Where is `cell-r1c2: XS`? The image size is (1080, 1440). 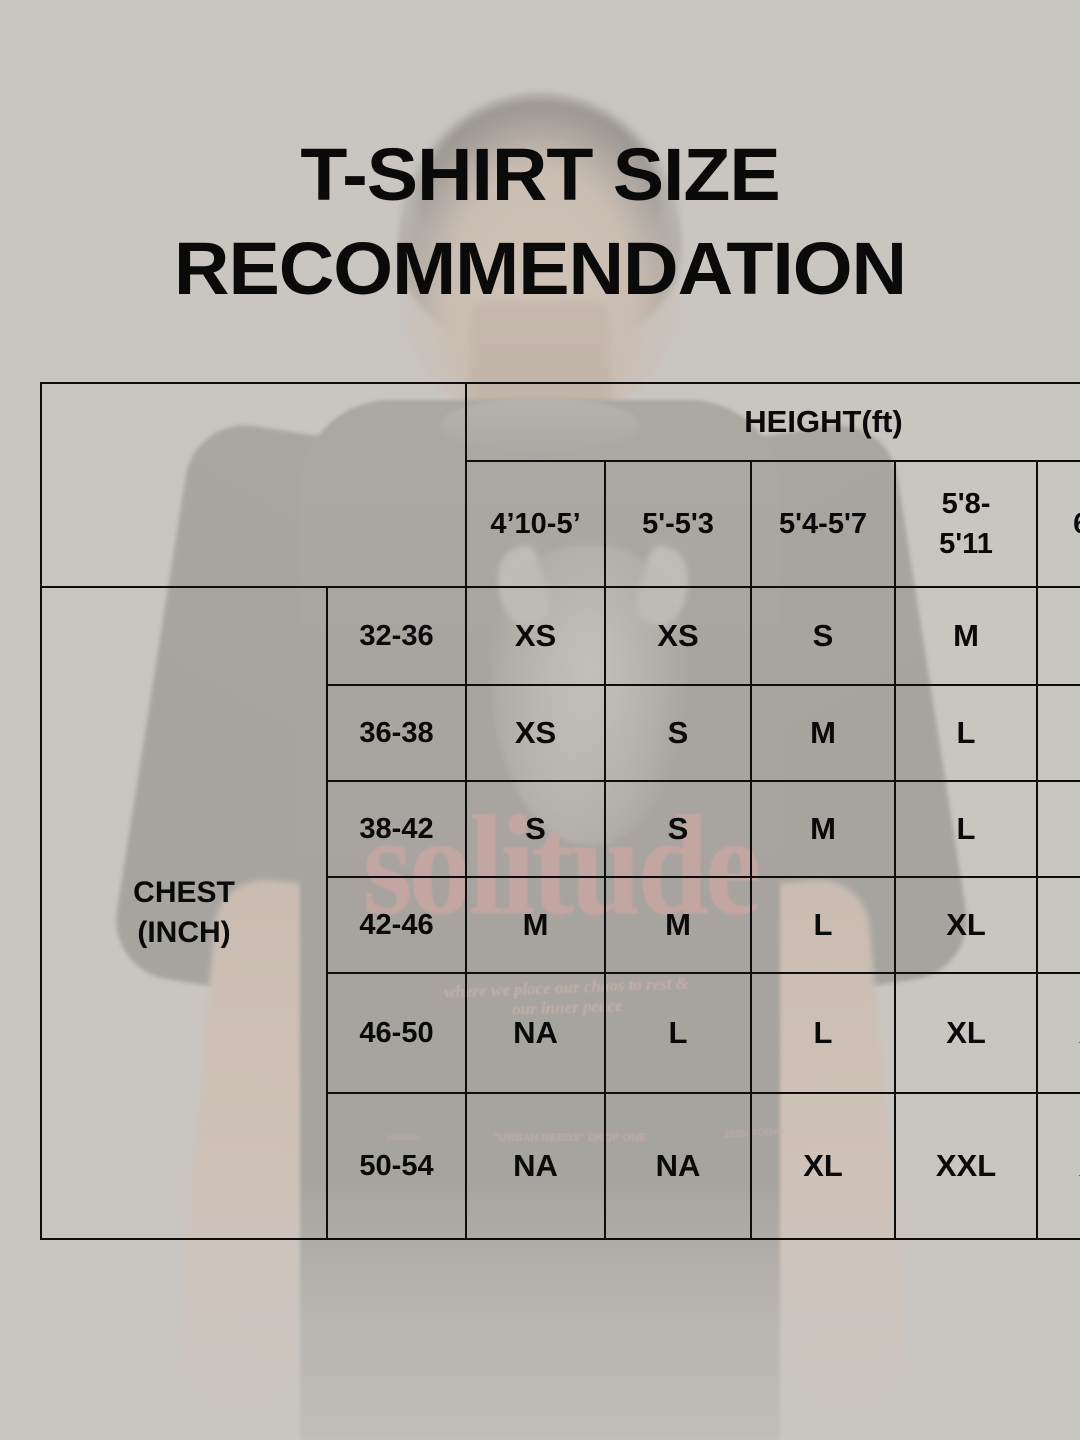
cell-r1c2: XS is located at coordinates (678, 636).